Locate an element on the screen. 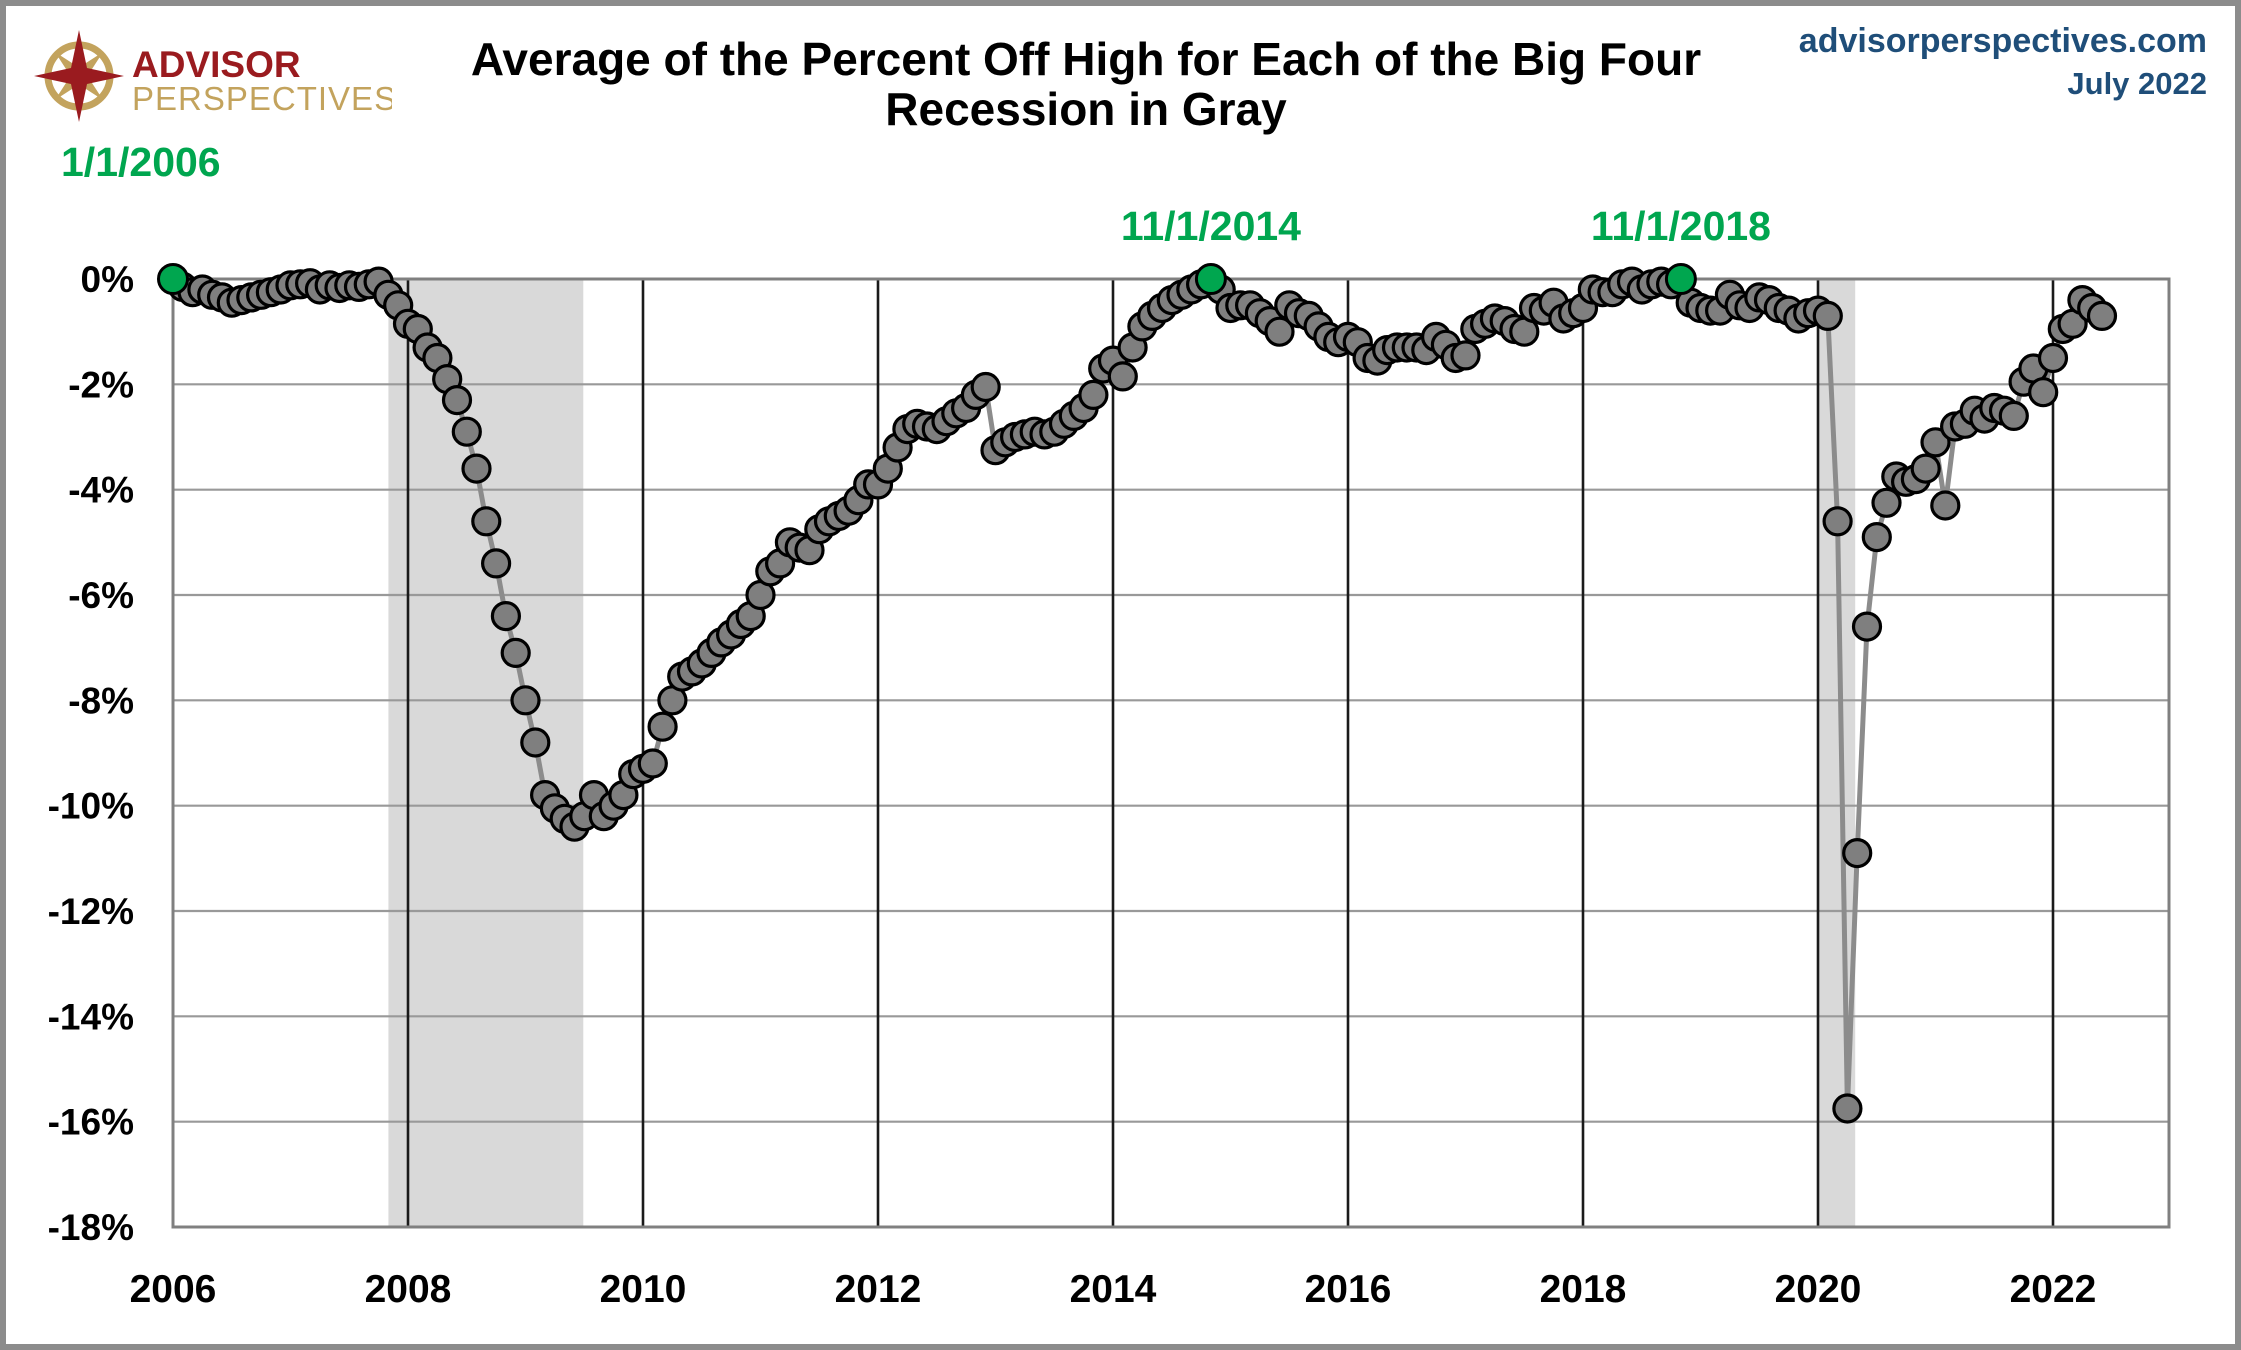 Image resolution: width=2241 pixels, height=1350 pixels. advisor-perspectives-logo: ADVISOR PERSPECTIVES is located at coordinates (213, 76).